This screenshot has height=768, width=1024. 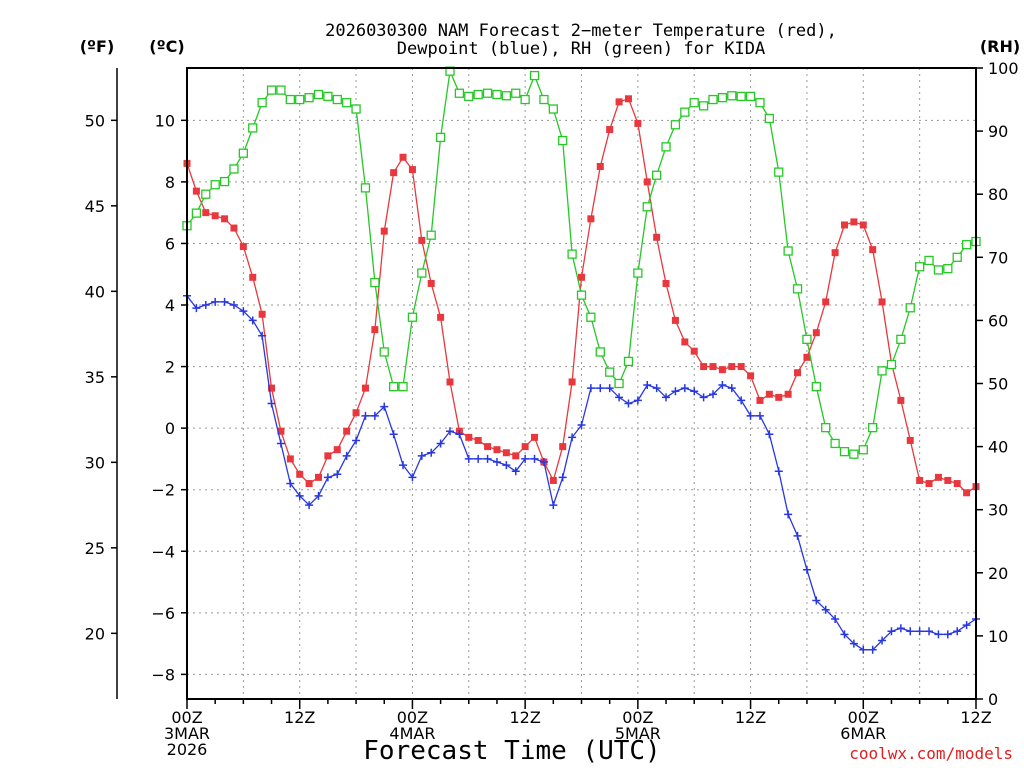 What do you see at coordinates (998, 194) in the screenshot?
I see `rh-tick-label: 80` at bounding box center [998, 194].